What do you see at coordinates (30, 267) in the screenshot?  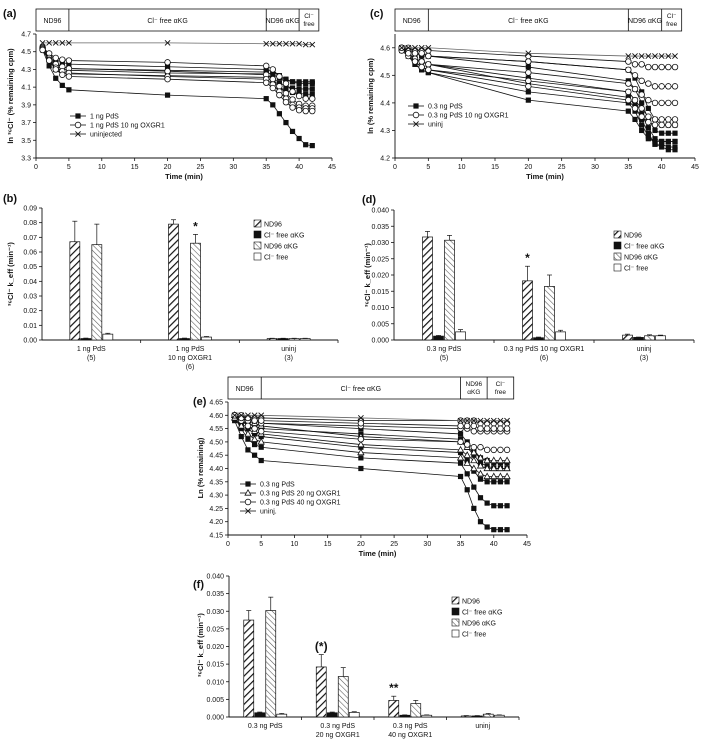 I see `y-tick-label: 0.05` at bounding box center [30, 267].